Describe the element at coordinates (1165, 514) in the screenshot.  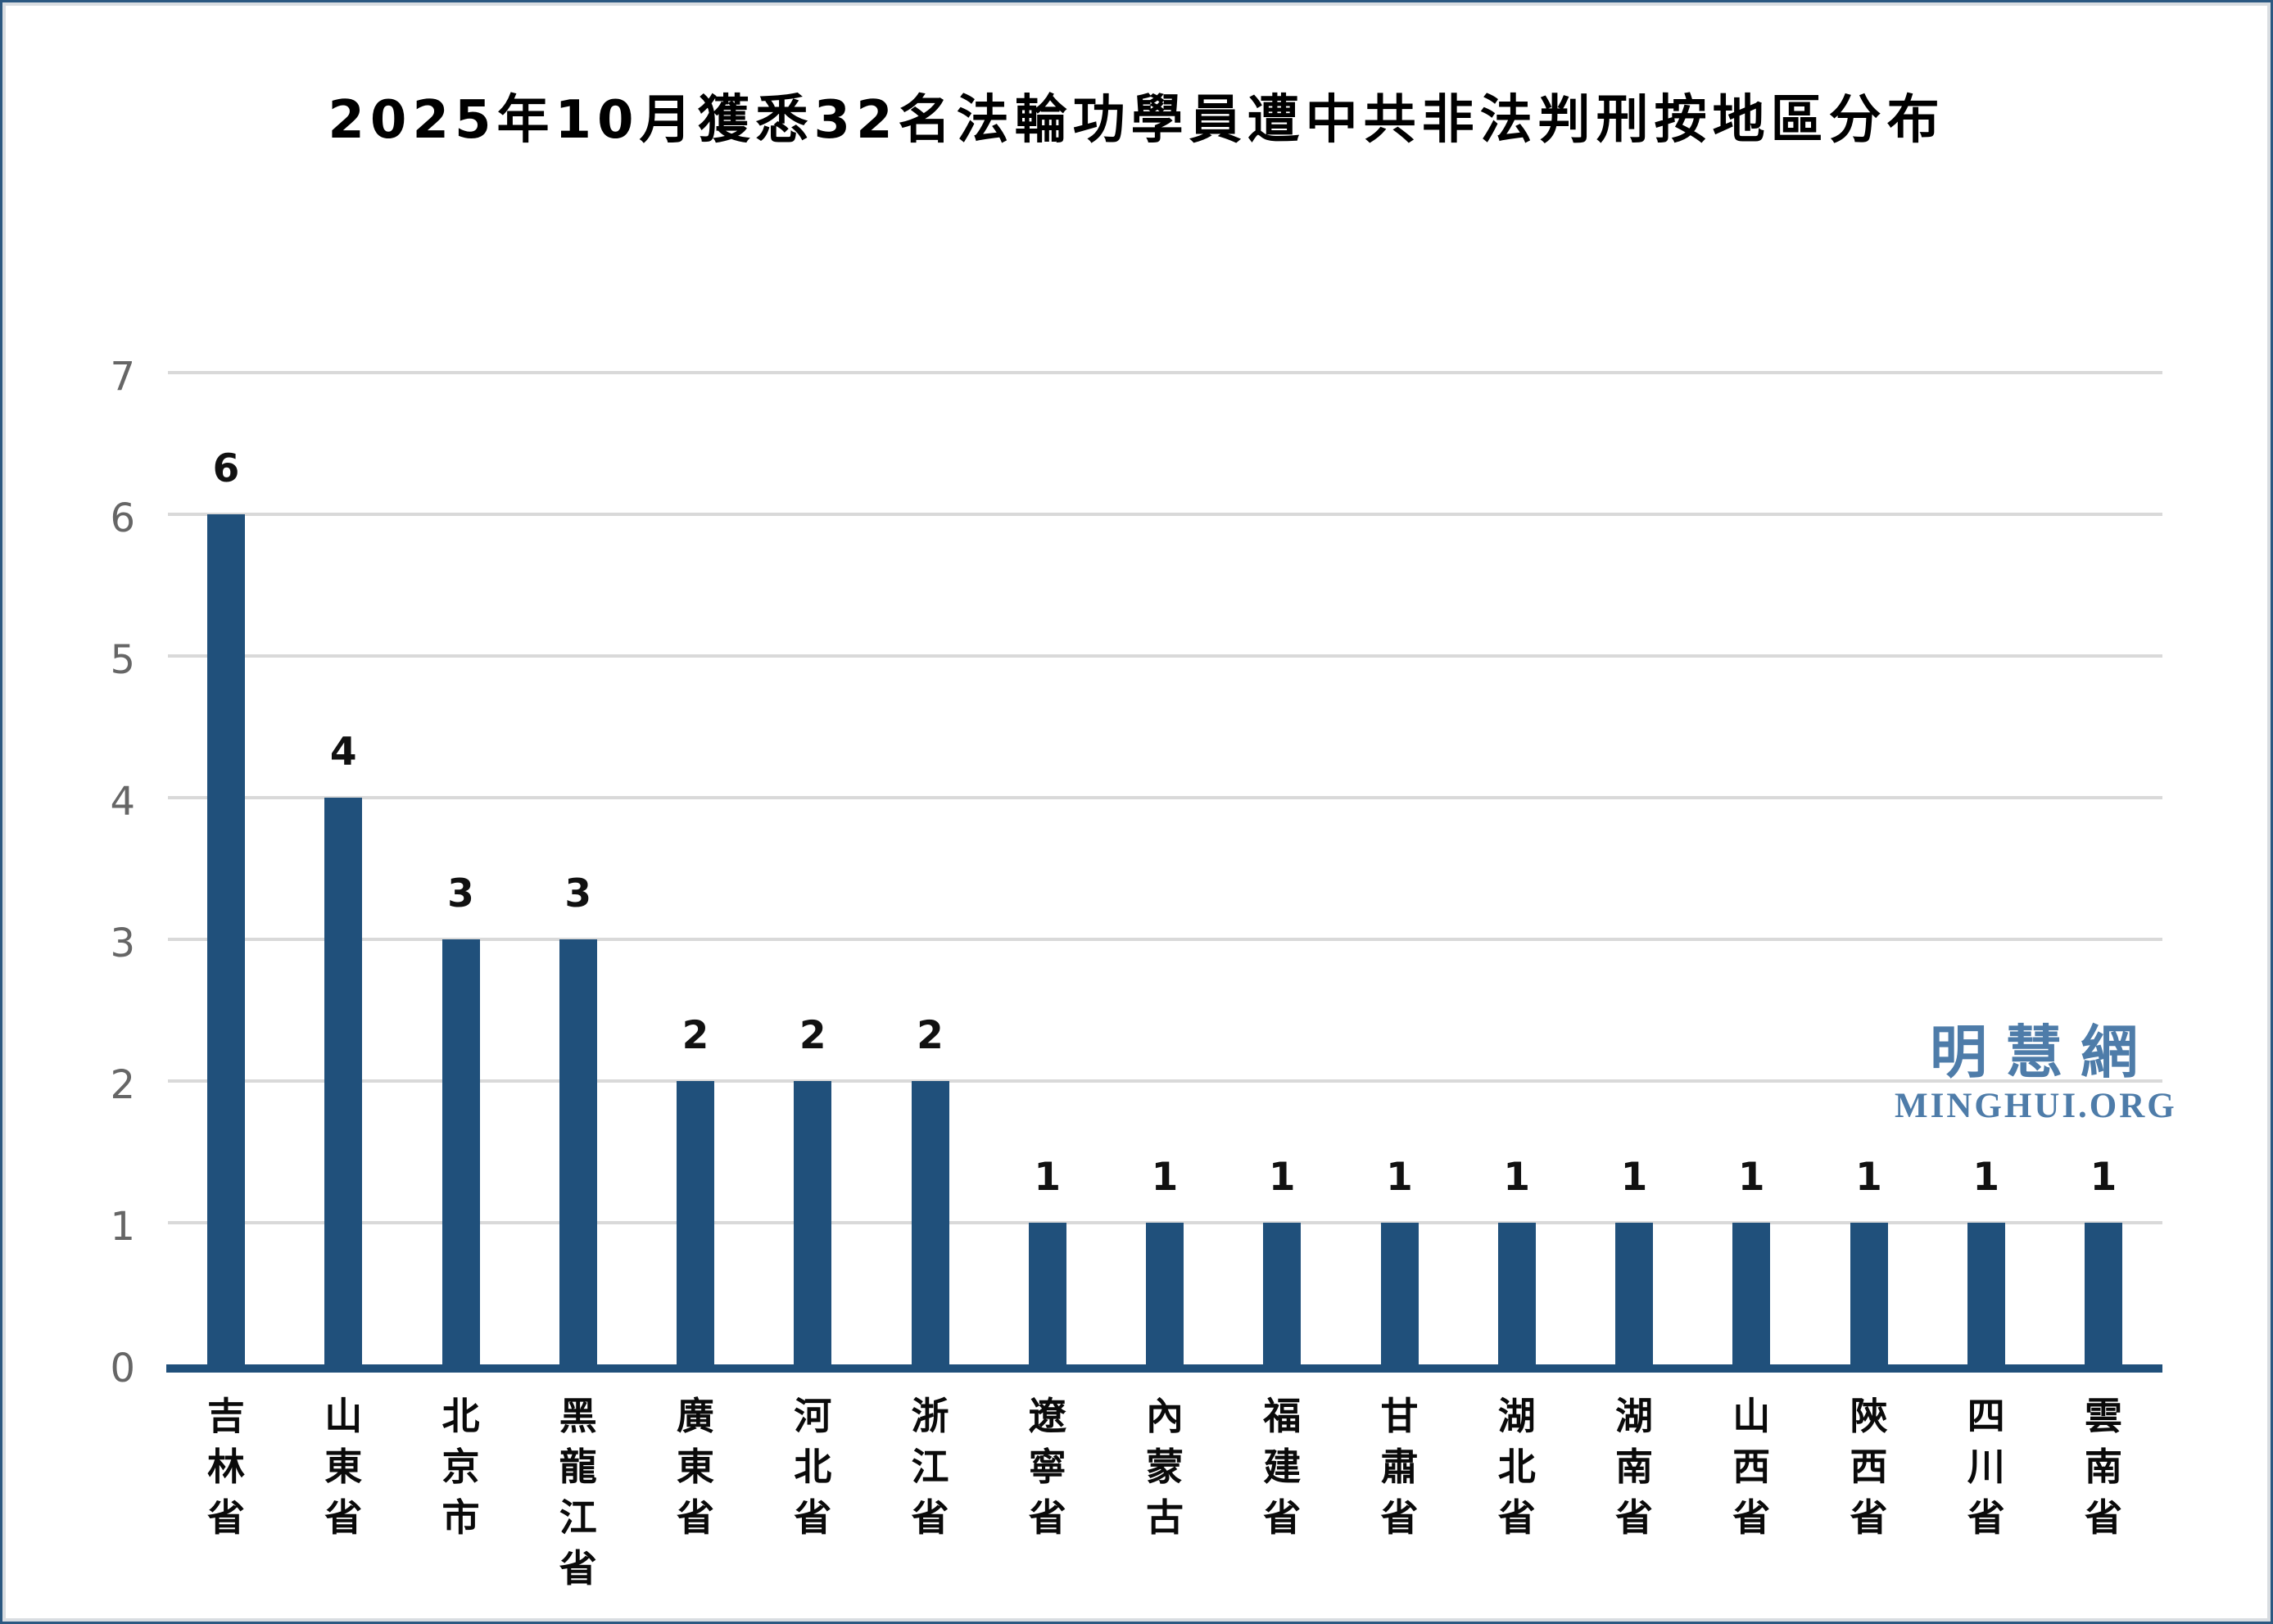
I see `gridline-y6` at that location.